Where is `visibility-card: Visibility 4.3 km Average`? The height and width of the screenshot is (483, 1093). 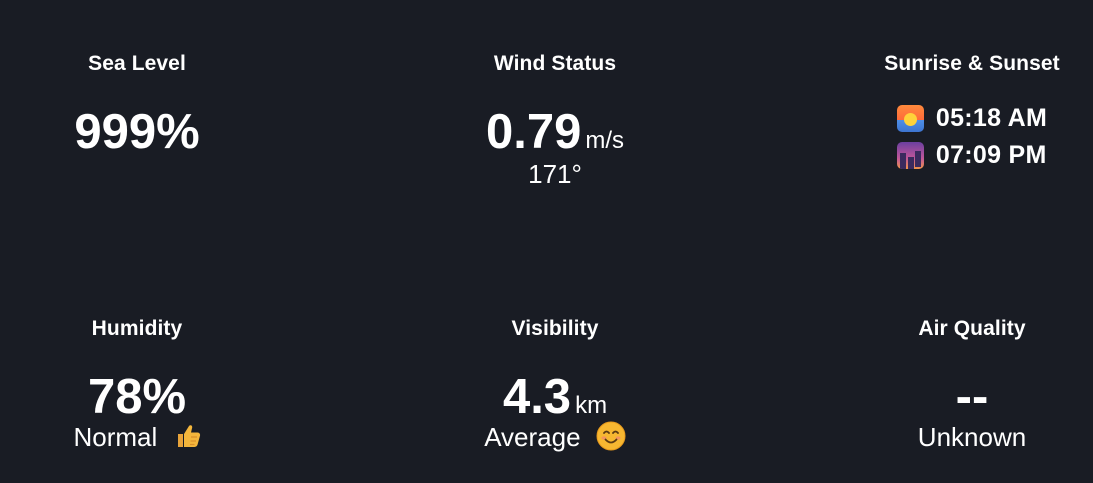 visibility-card: Visibility 4.3 km Average is located at coordinates (555, 384).